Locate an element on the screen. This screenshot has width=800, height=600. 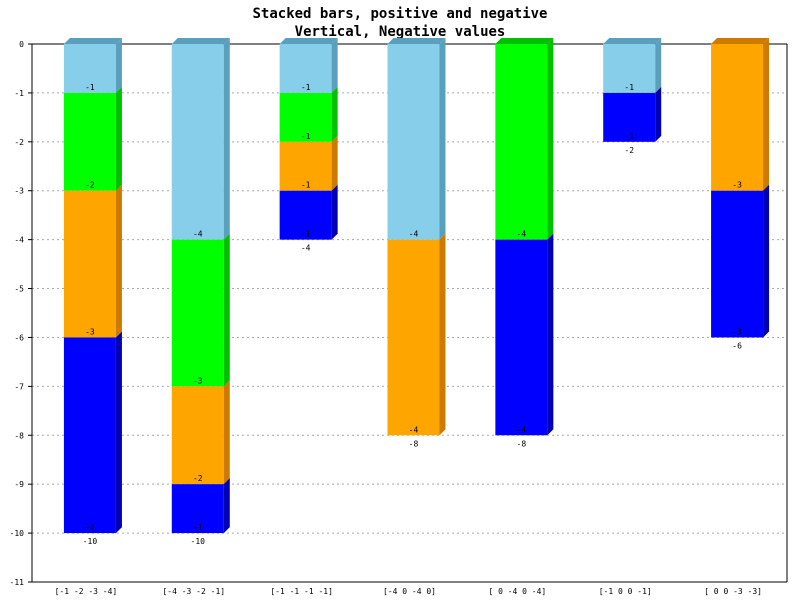
x-tick-label: [-4 0 -4 0] is located at coordinates (409, 591).